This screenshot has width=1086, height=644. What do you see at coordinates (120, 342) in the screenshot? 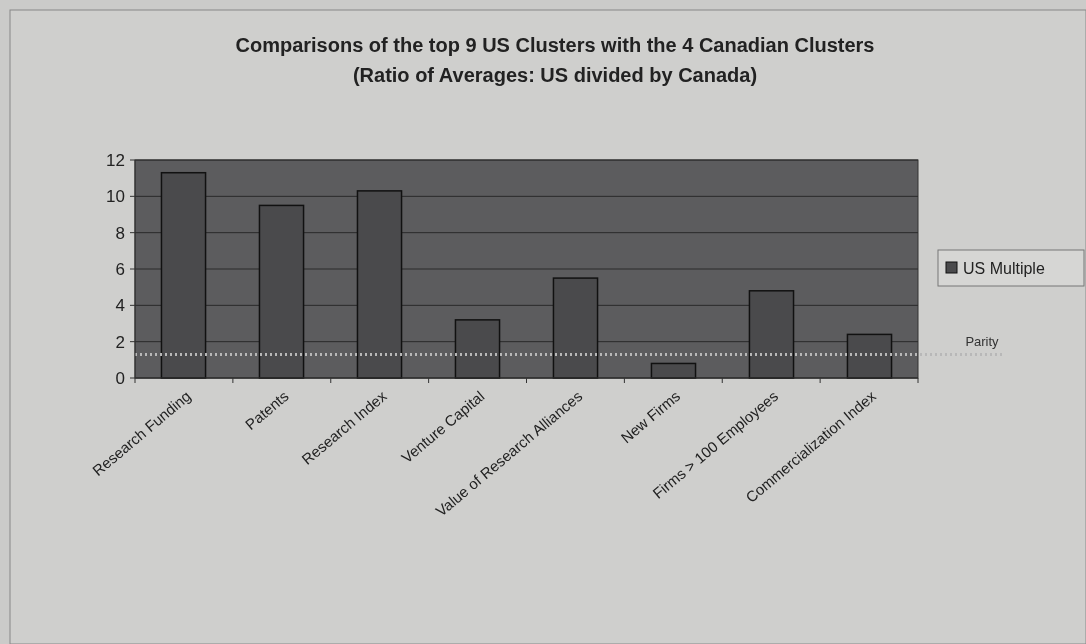
I see `y-tick-label: 2` at bounding box center [120, 342].